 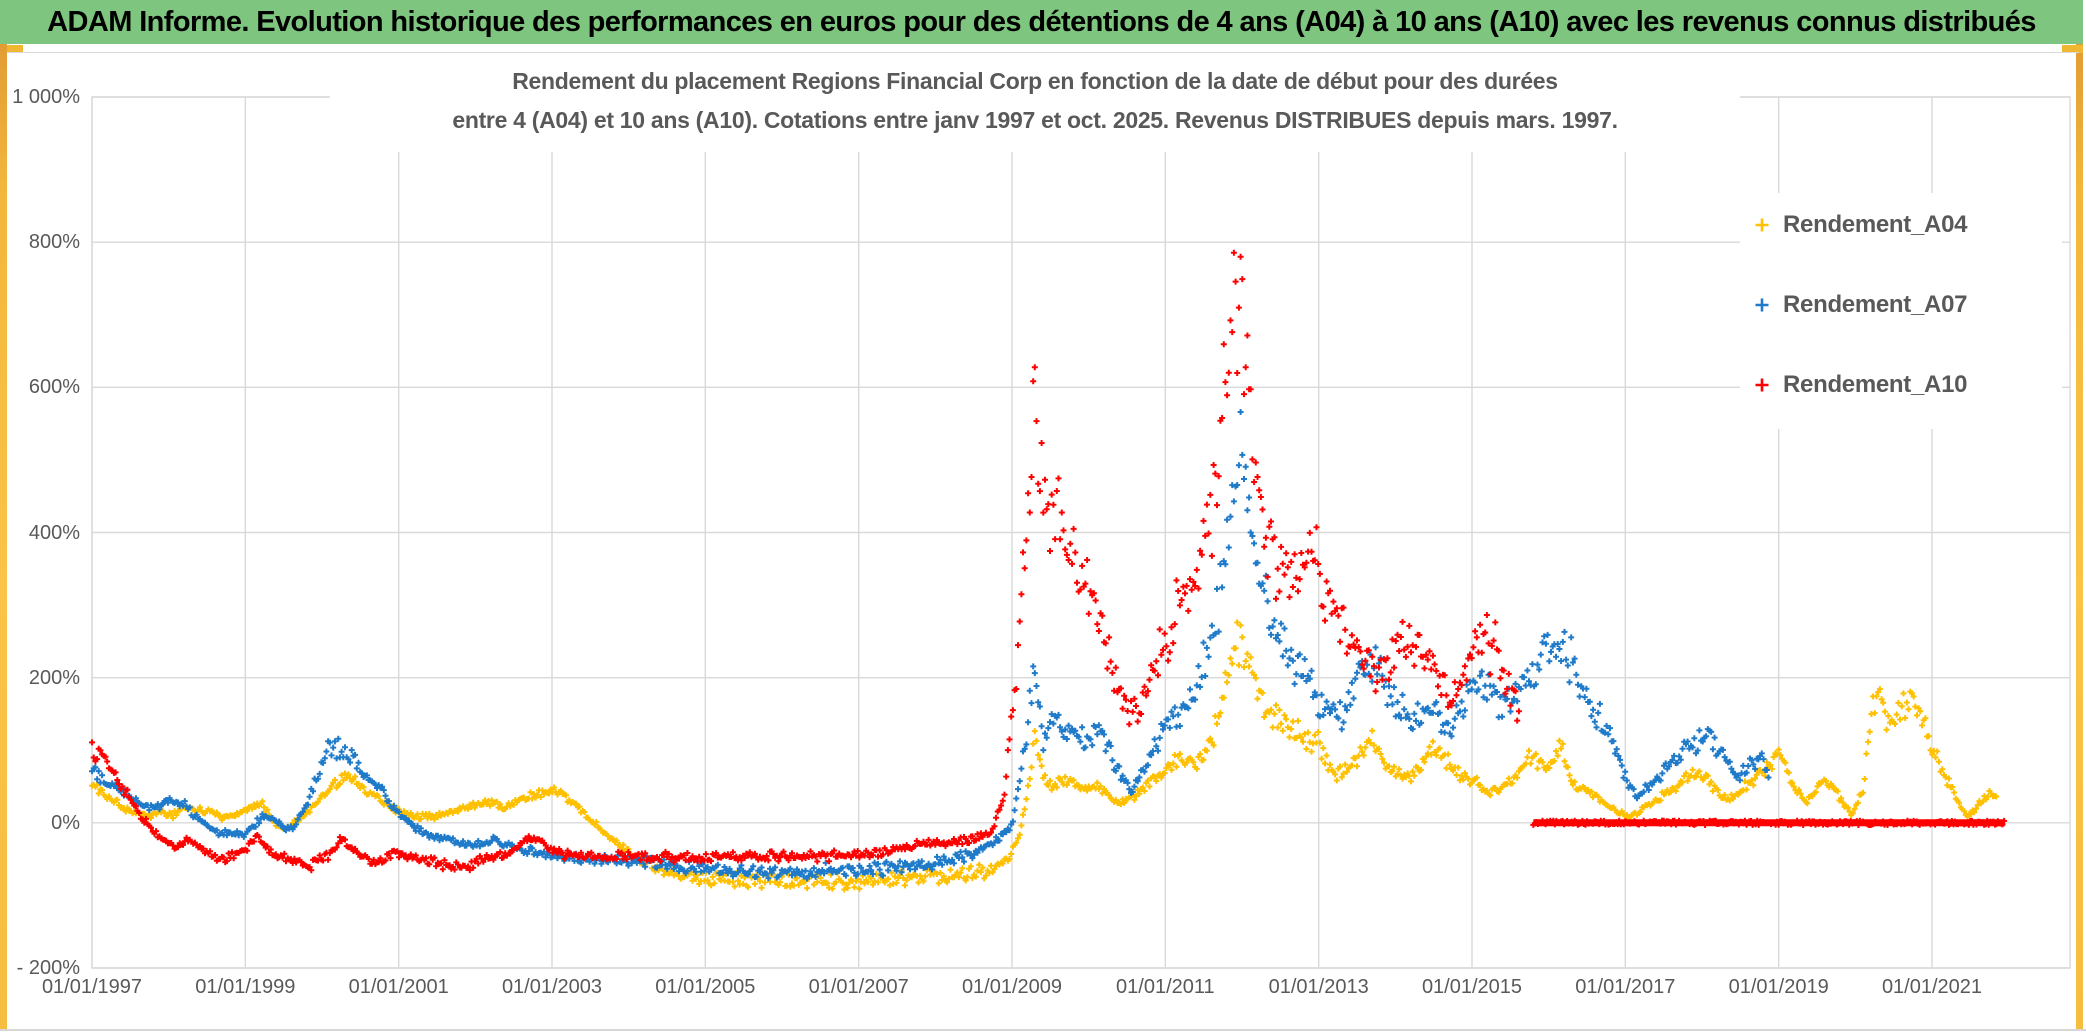 What do you see at coordinates (705, 987) in the screenshot?
I see `x-tick-label-2005: 01/01/2005` at bounding box center [705, 987].